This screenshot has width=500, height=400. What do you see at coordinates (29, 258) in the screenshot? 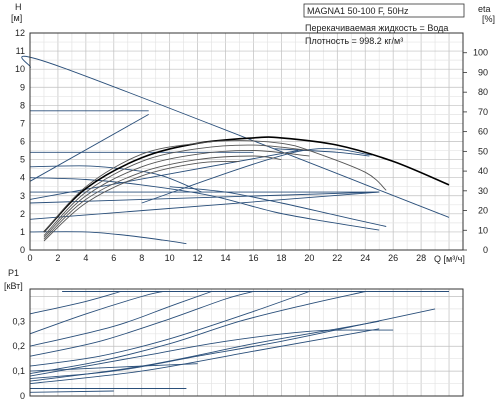
I see `x-tick-label: 0` at bounding box center [29, 258].